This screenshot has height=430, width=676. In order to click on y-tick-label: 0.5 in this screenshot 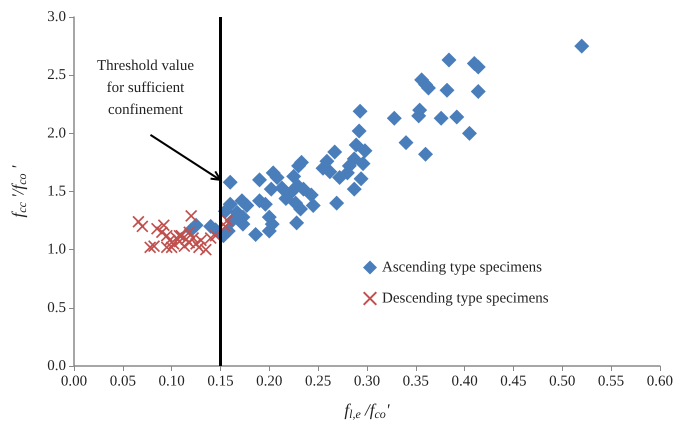, I will do `click(56, 308)`.